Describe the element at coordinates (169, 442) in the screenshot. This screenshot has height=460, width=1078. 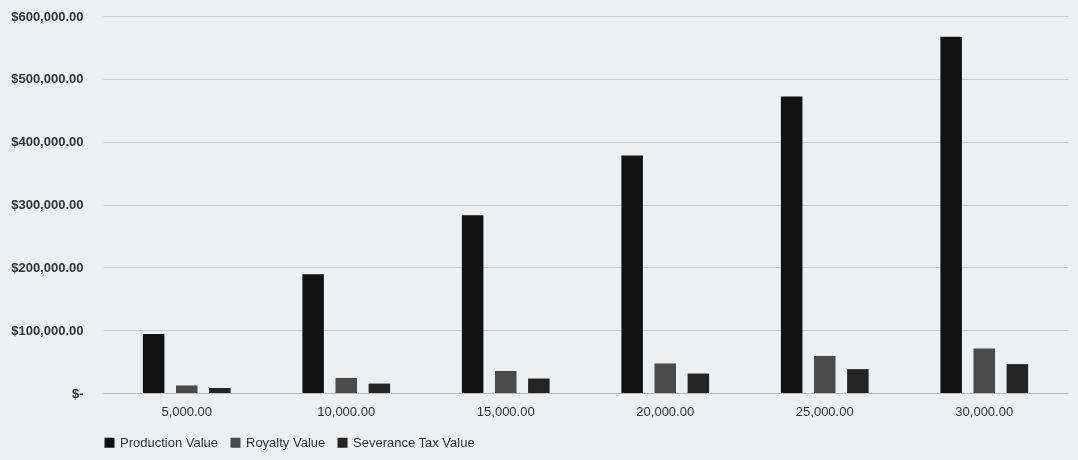
I see `legend-label: Production Value` at that location.